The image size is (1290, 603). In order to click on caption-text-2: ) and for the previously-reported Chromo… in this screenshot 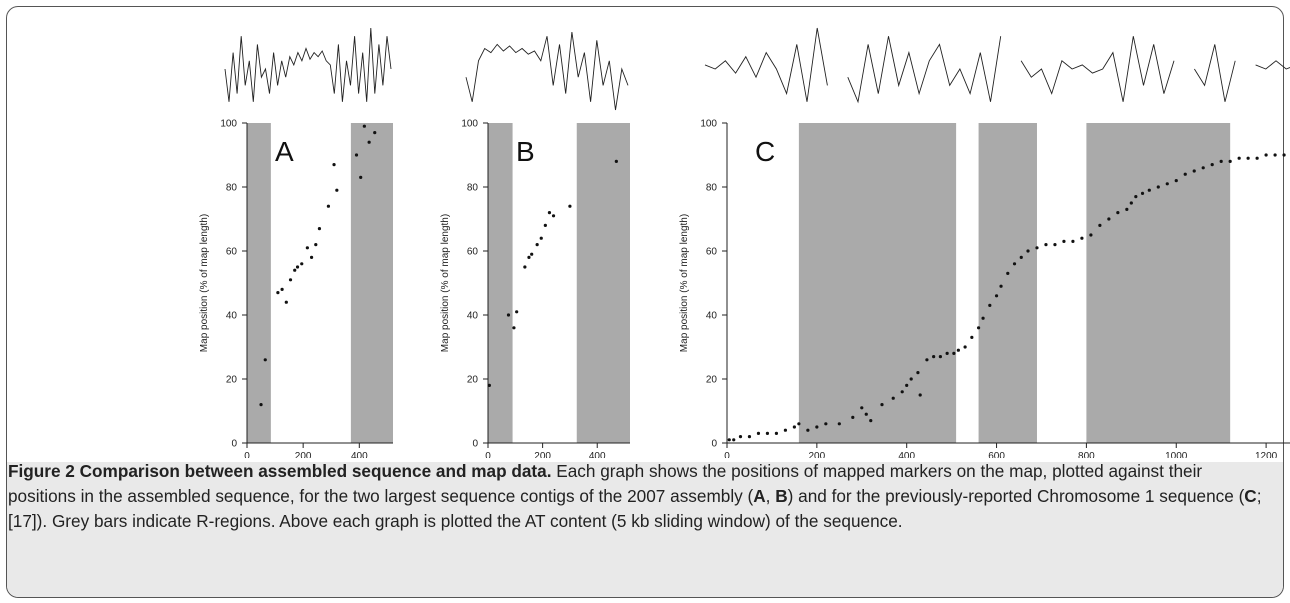, I will do `click(1016, 496)`.